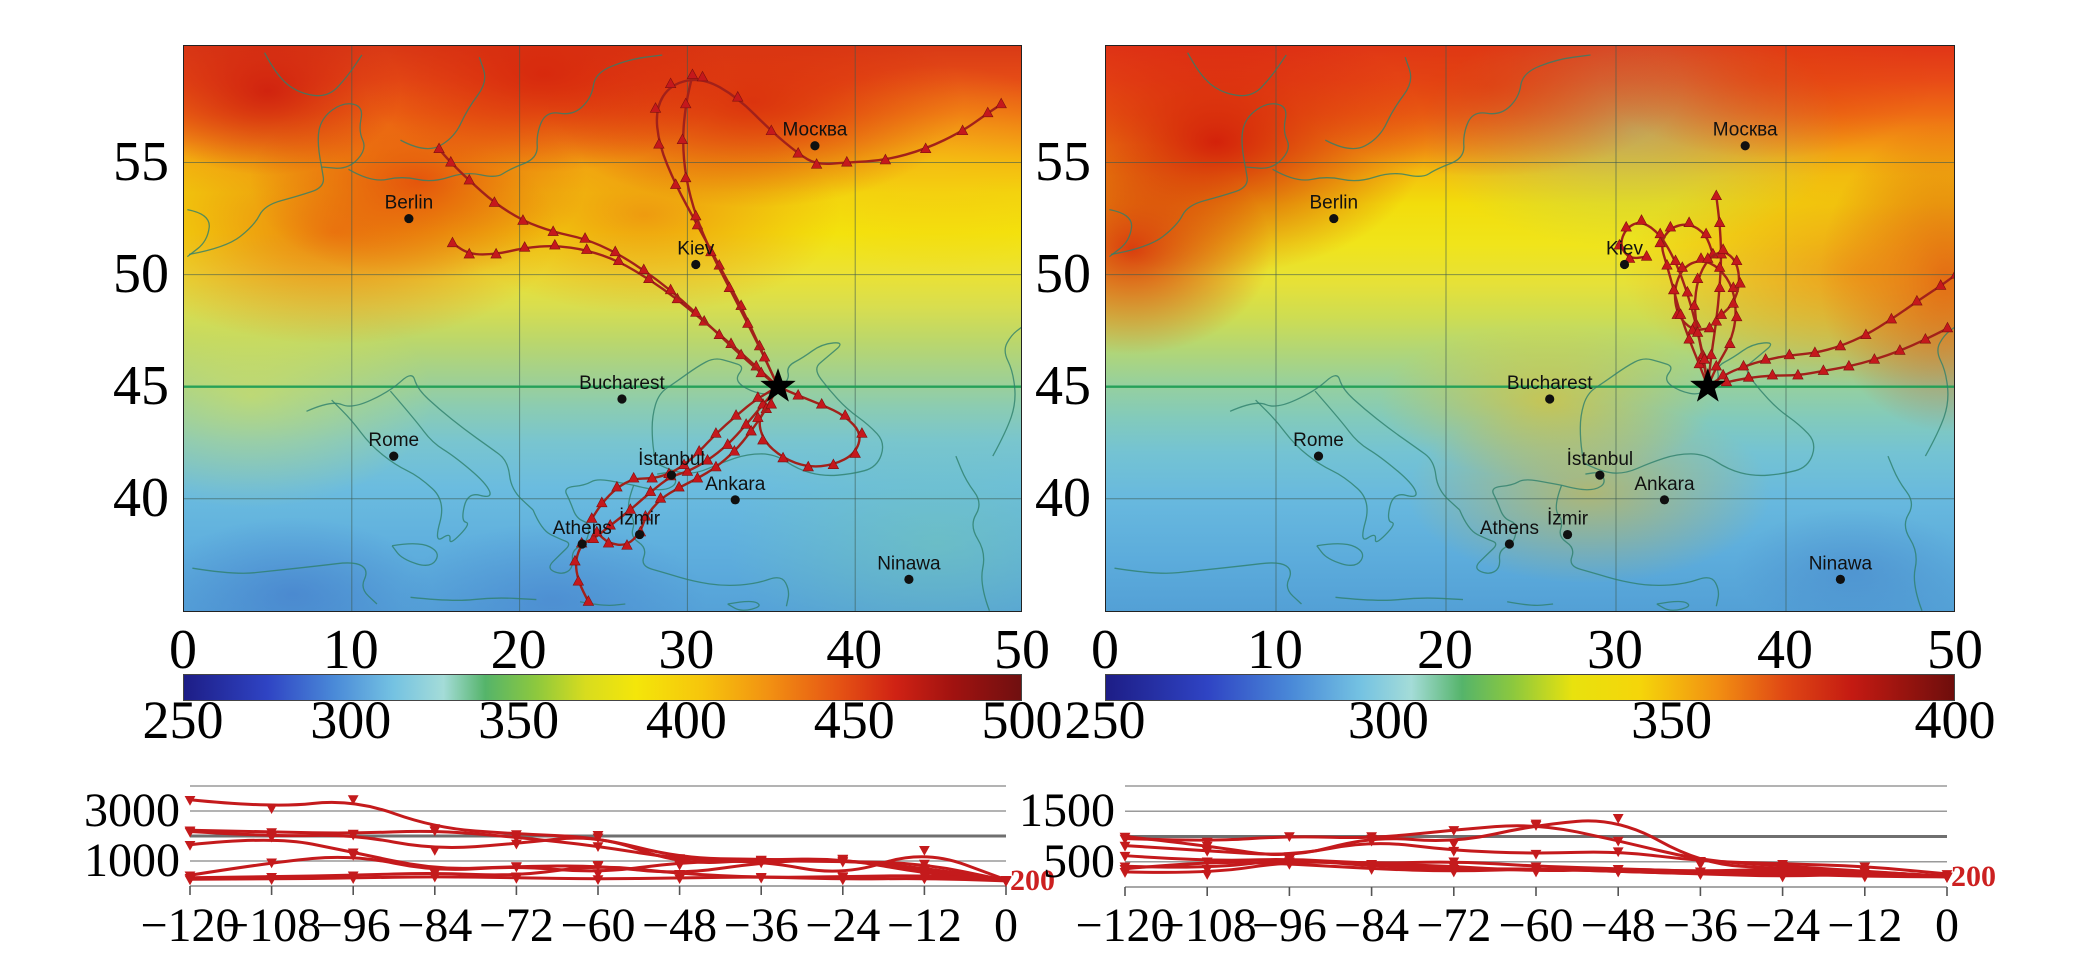 The height and width of the screenshot is (970, 2079). What do you see at coordinates (518, 650) in the screenshot?
I see `map-x-tick-label: 20` at bounding box center [518, 650].